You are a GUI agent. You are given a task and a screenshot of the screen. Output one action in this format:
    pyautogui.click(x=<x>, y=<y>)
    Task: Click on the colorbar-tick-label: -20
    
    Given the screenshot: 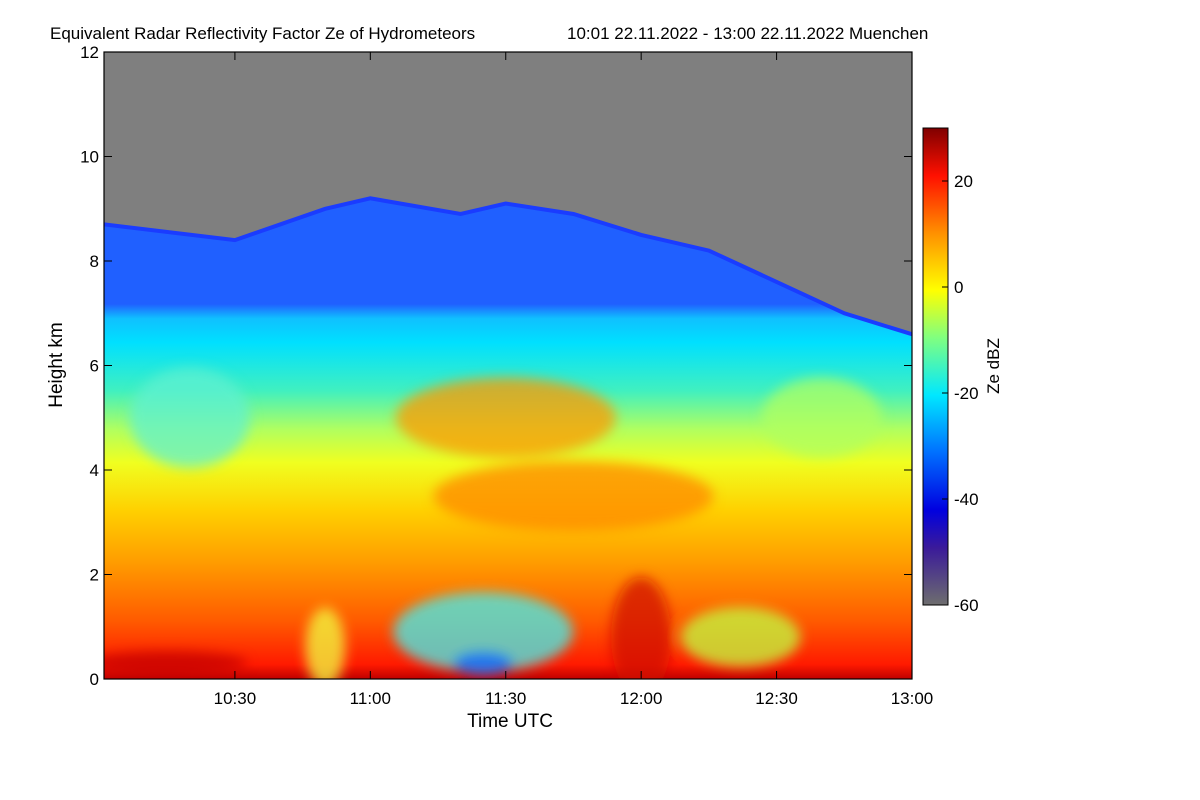 What is the action you would take?
    pyautogui.click(x=966, y=393)
    